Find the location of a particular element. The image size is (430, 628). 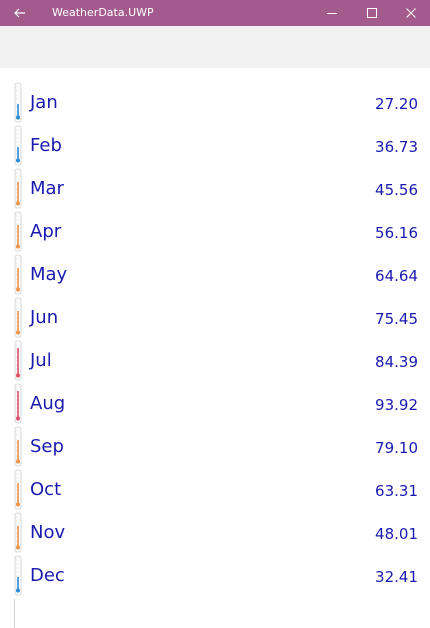

temperature-value: 27.20 is located at coordinates (396, 104).